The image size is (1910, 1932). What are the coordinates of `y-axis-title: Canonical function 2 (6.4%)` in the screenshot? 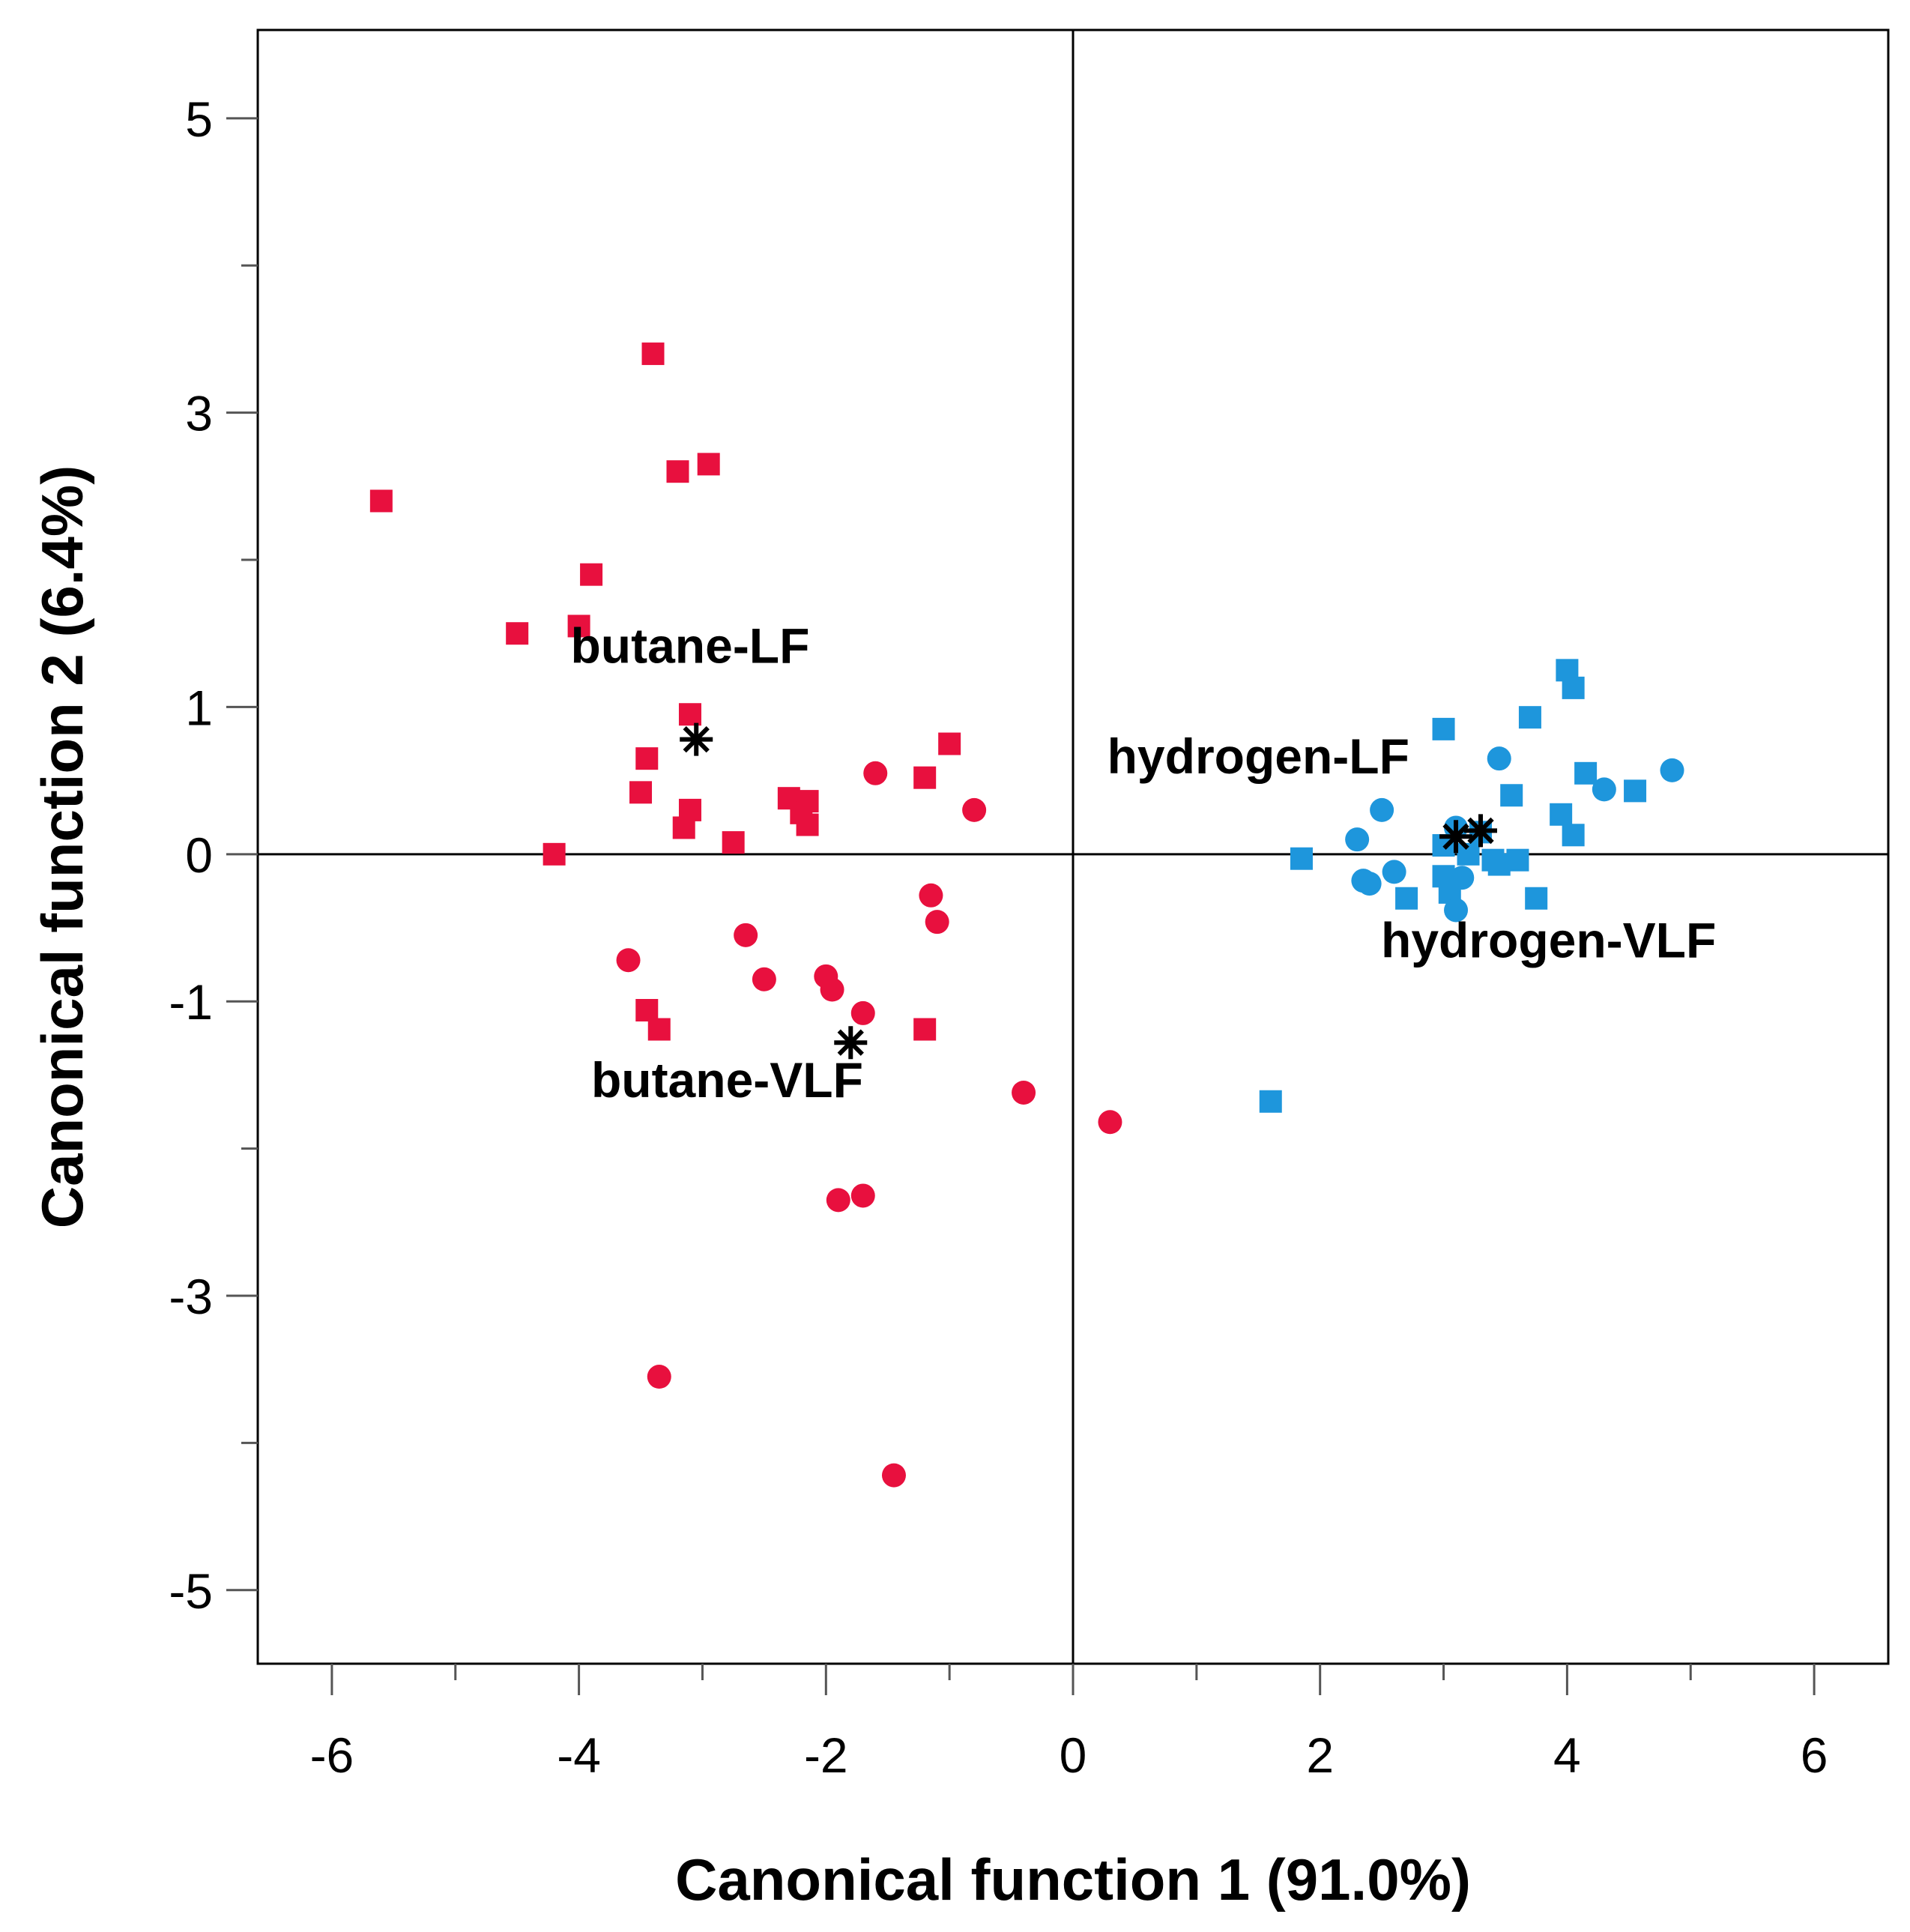 It's located at (62, 847).